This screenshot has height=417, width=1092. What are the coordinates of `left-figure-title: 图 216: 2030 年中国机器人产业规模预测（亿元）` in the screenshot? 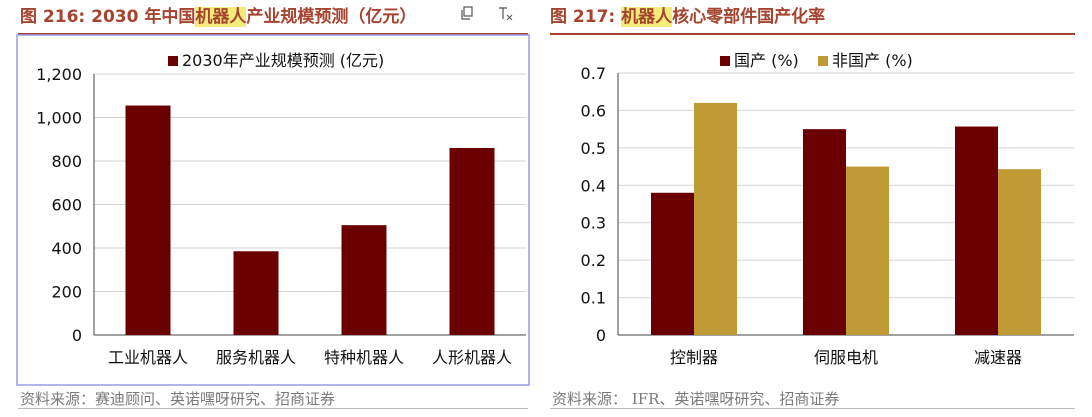 It's located at (218, 14).